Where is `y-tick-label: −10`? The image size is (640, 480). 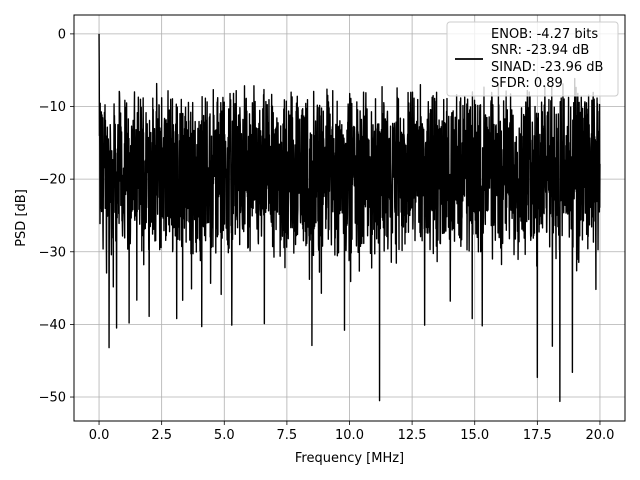 y-tick-label: −10 is located at coordinates (52, 107).